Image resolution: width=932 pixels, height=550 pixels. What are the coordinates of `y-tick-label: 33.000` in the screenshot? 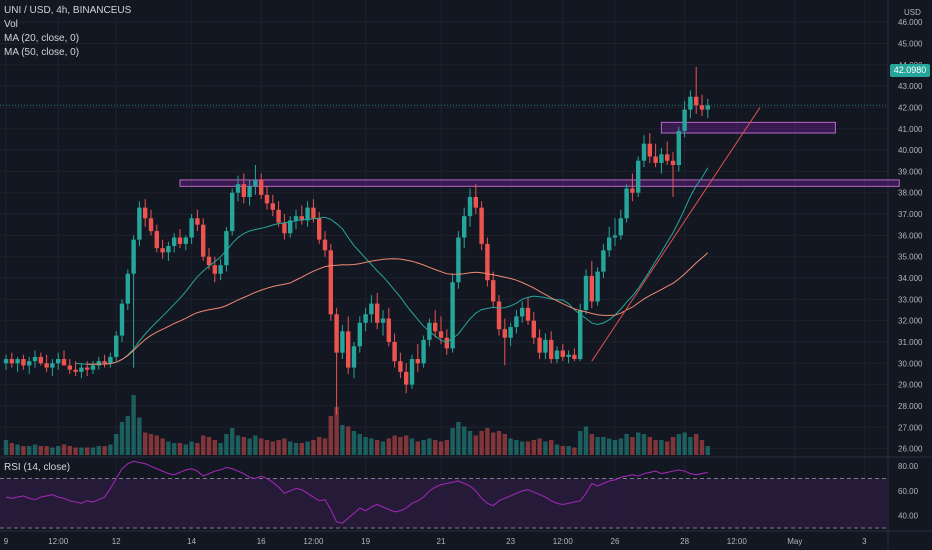 It's located at (910, 299).